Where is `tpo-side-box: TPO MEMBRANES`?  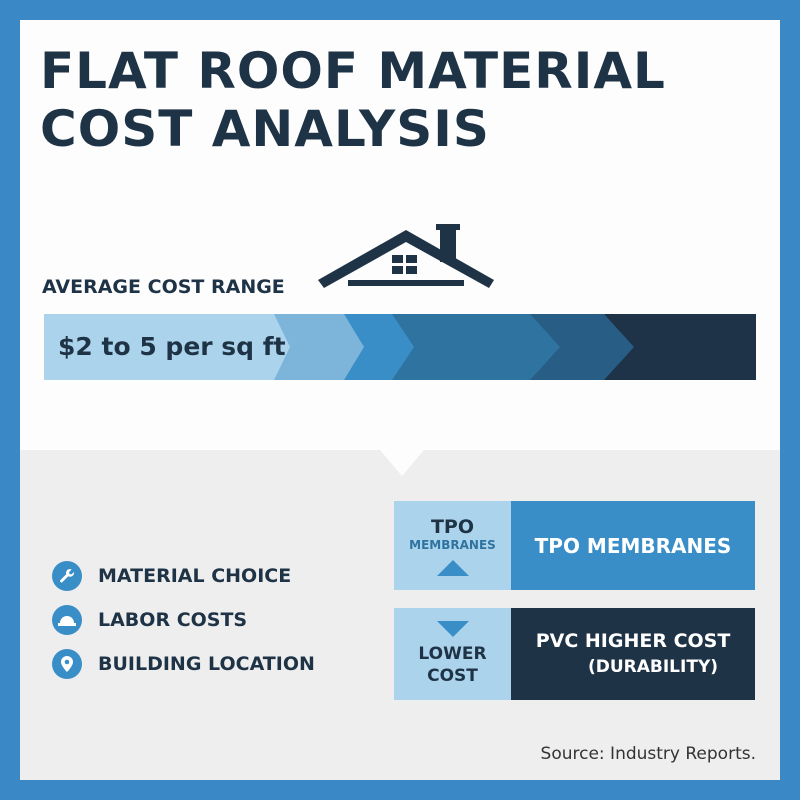 tpo-side-box: TPO MEMBRANES is located at coordinates (452, 545).